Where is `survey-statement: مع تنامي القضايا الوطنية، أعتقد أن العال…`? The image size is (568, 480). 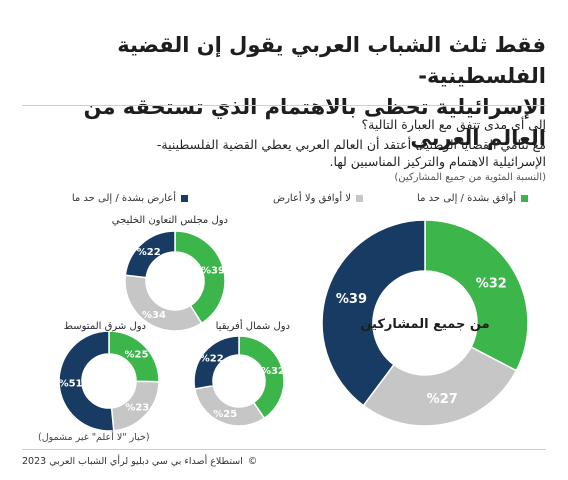
survey-statement: مع تنامي القضايا الوطنية، أعتقد أن العال… is located at coordinates (326, 153).